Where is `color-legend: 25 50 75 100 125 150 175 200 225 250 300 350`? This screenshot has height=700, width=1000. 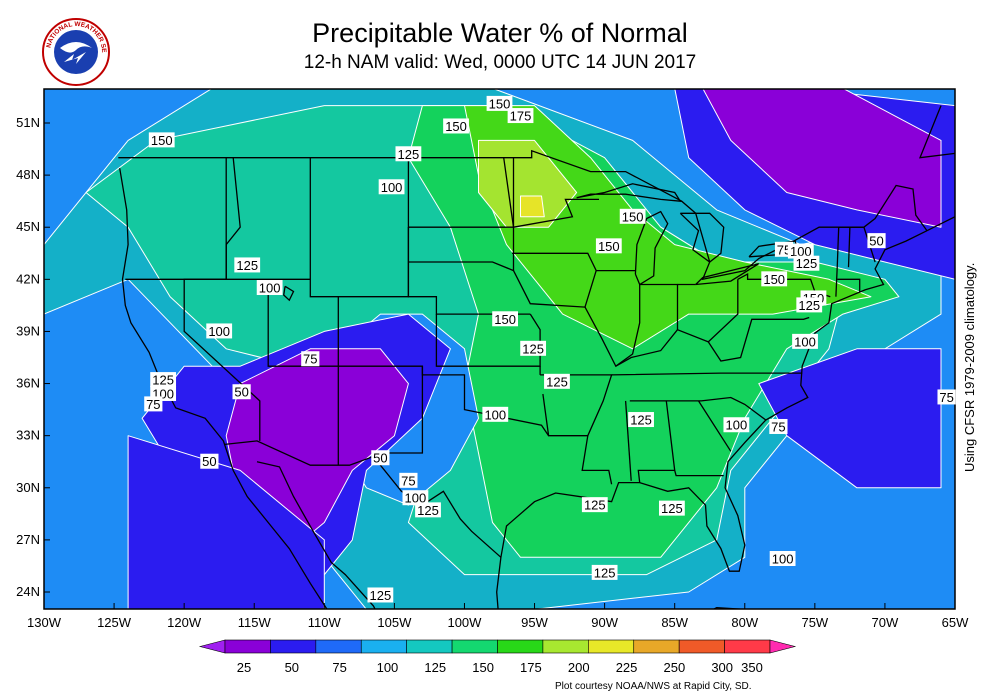
color-legend: 25 50 75 100 125 150 175 200 225 250 300 350 is located at coordinates (497, 657).